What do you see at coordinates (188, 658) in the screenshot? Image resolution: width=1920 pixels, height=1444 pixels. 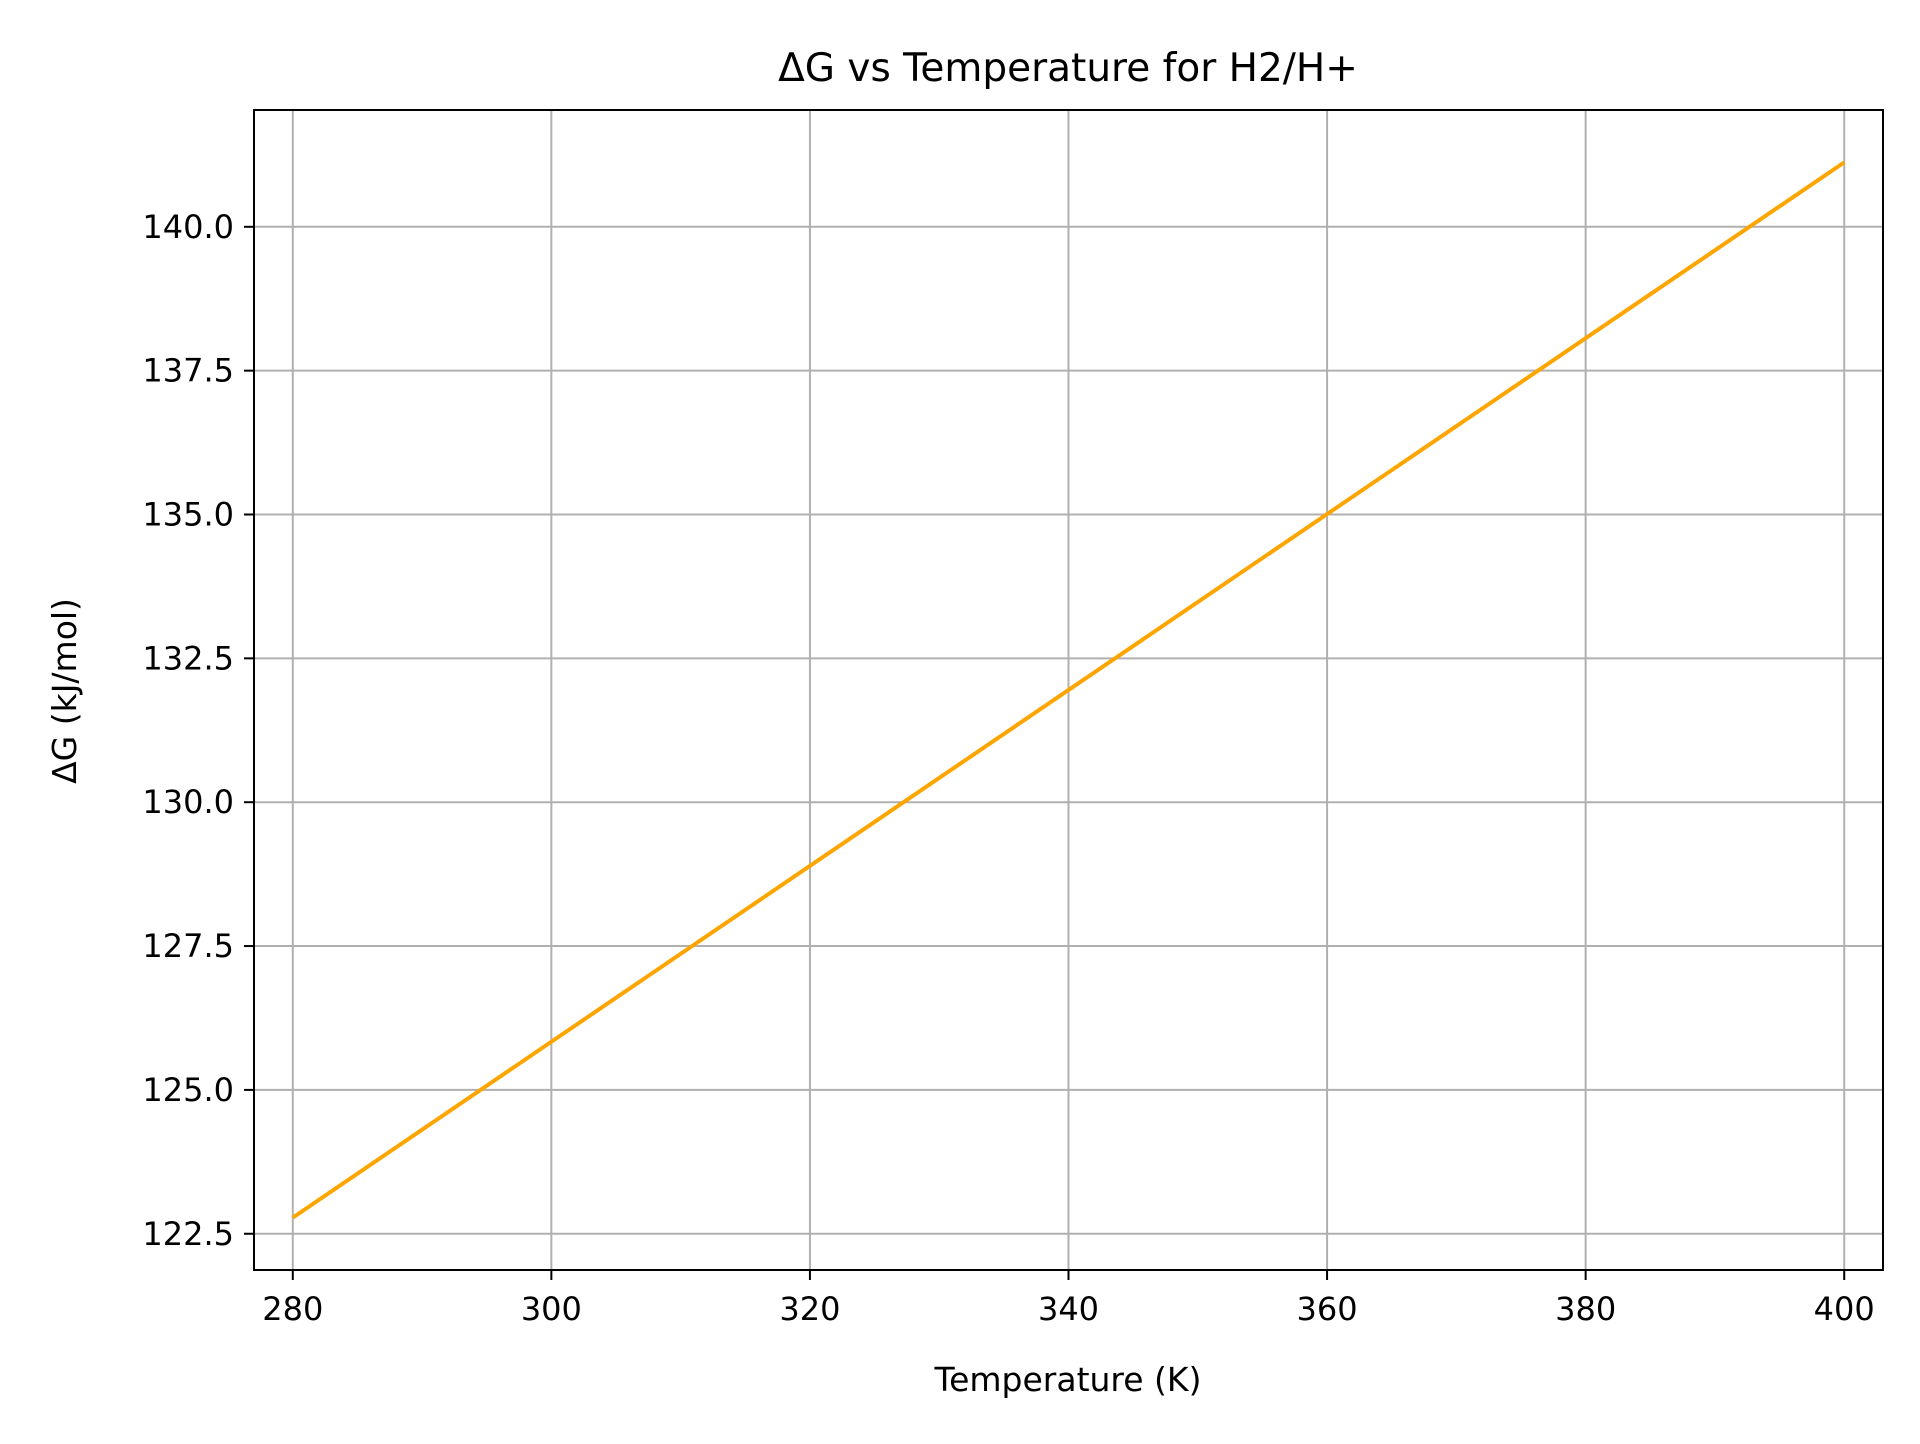 I see `y-tick-label: 132.5` at bounding box center [188, 658].